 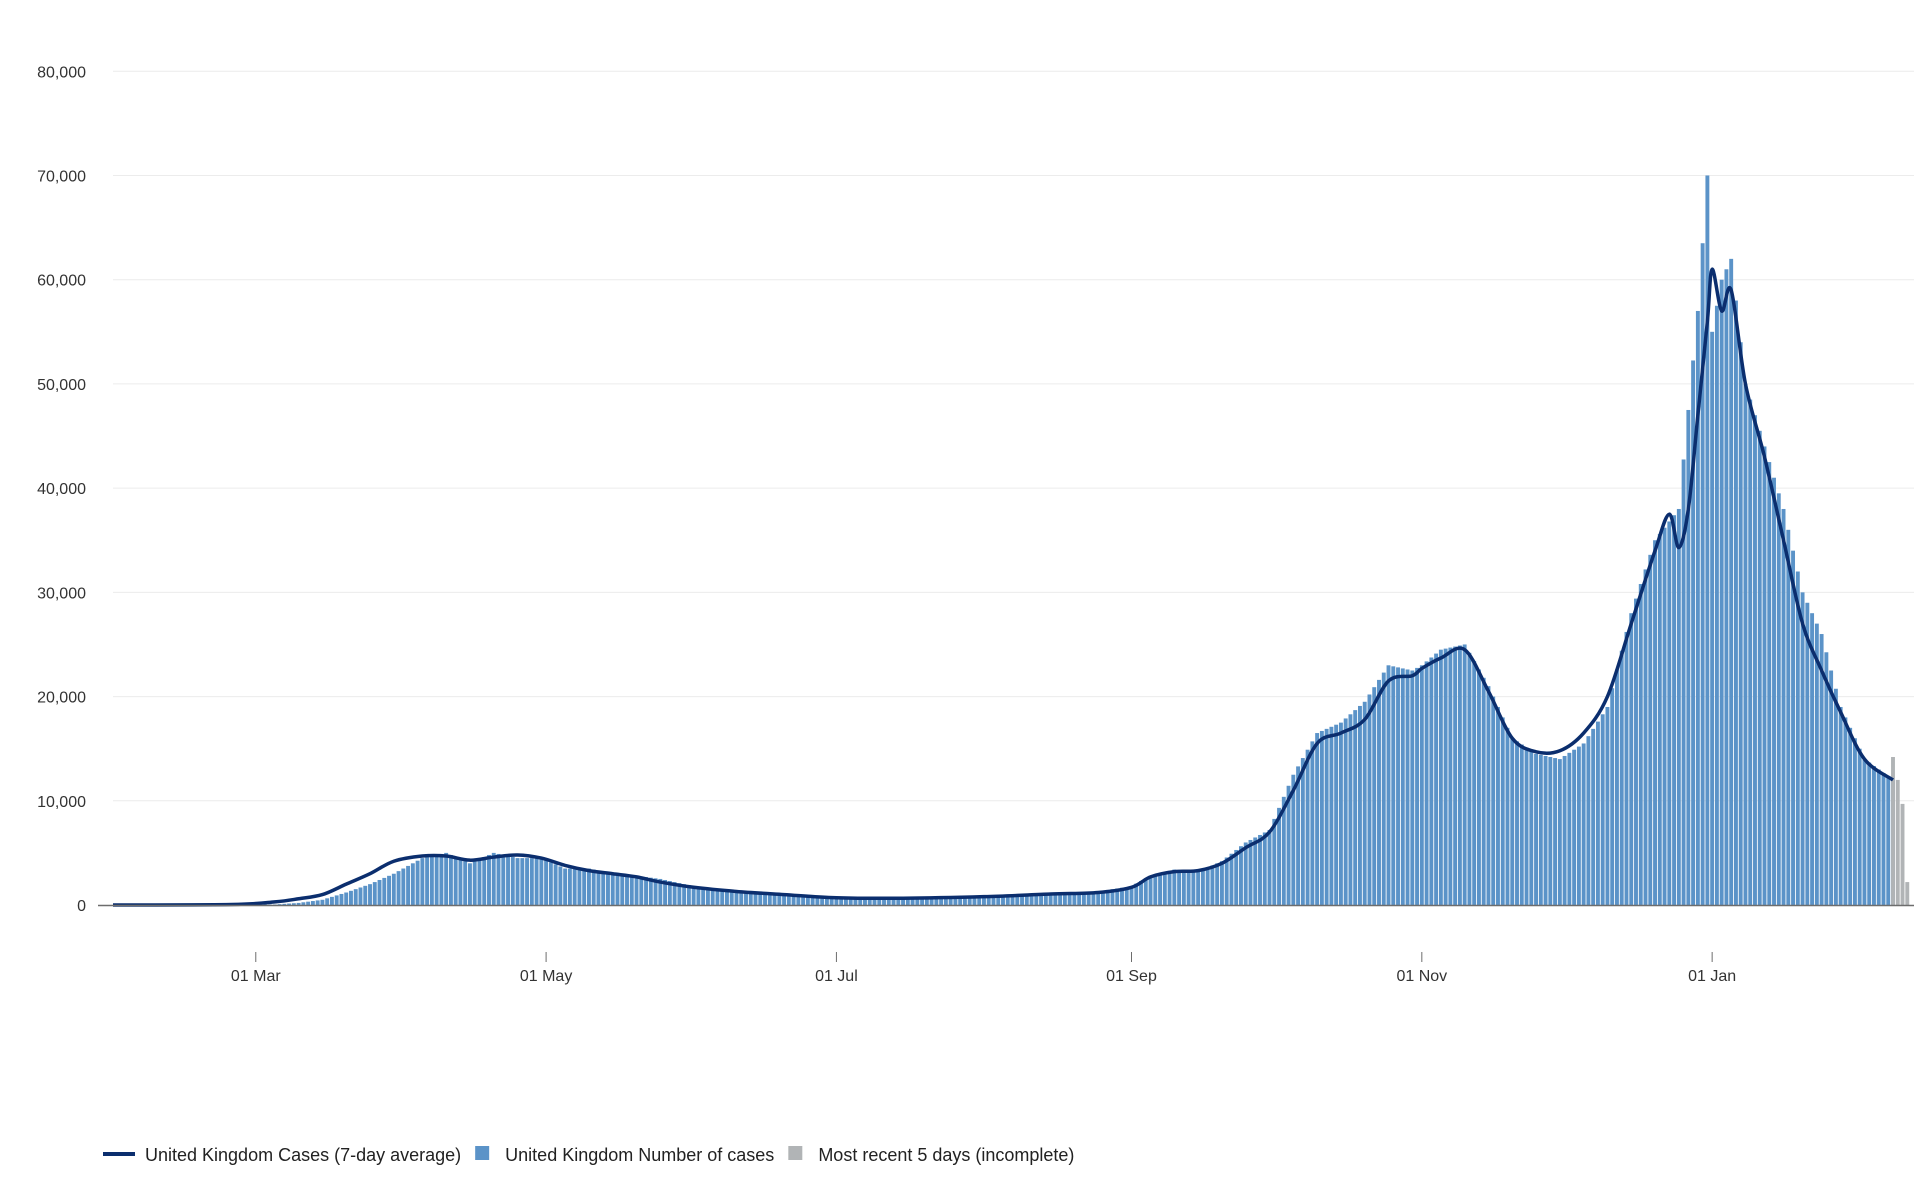 I want to click on y-tick-label: 50,000, so click(x=61, y=385).